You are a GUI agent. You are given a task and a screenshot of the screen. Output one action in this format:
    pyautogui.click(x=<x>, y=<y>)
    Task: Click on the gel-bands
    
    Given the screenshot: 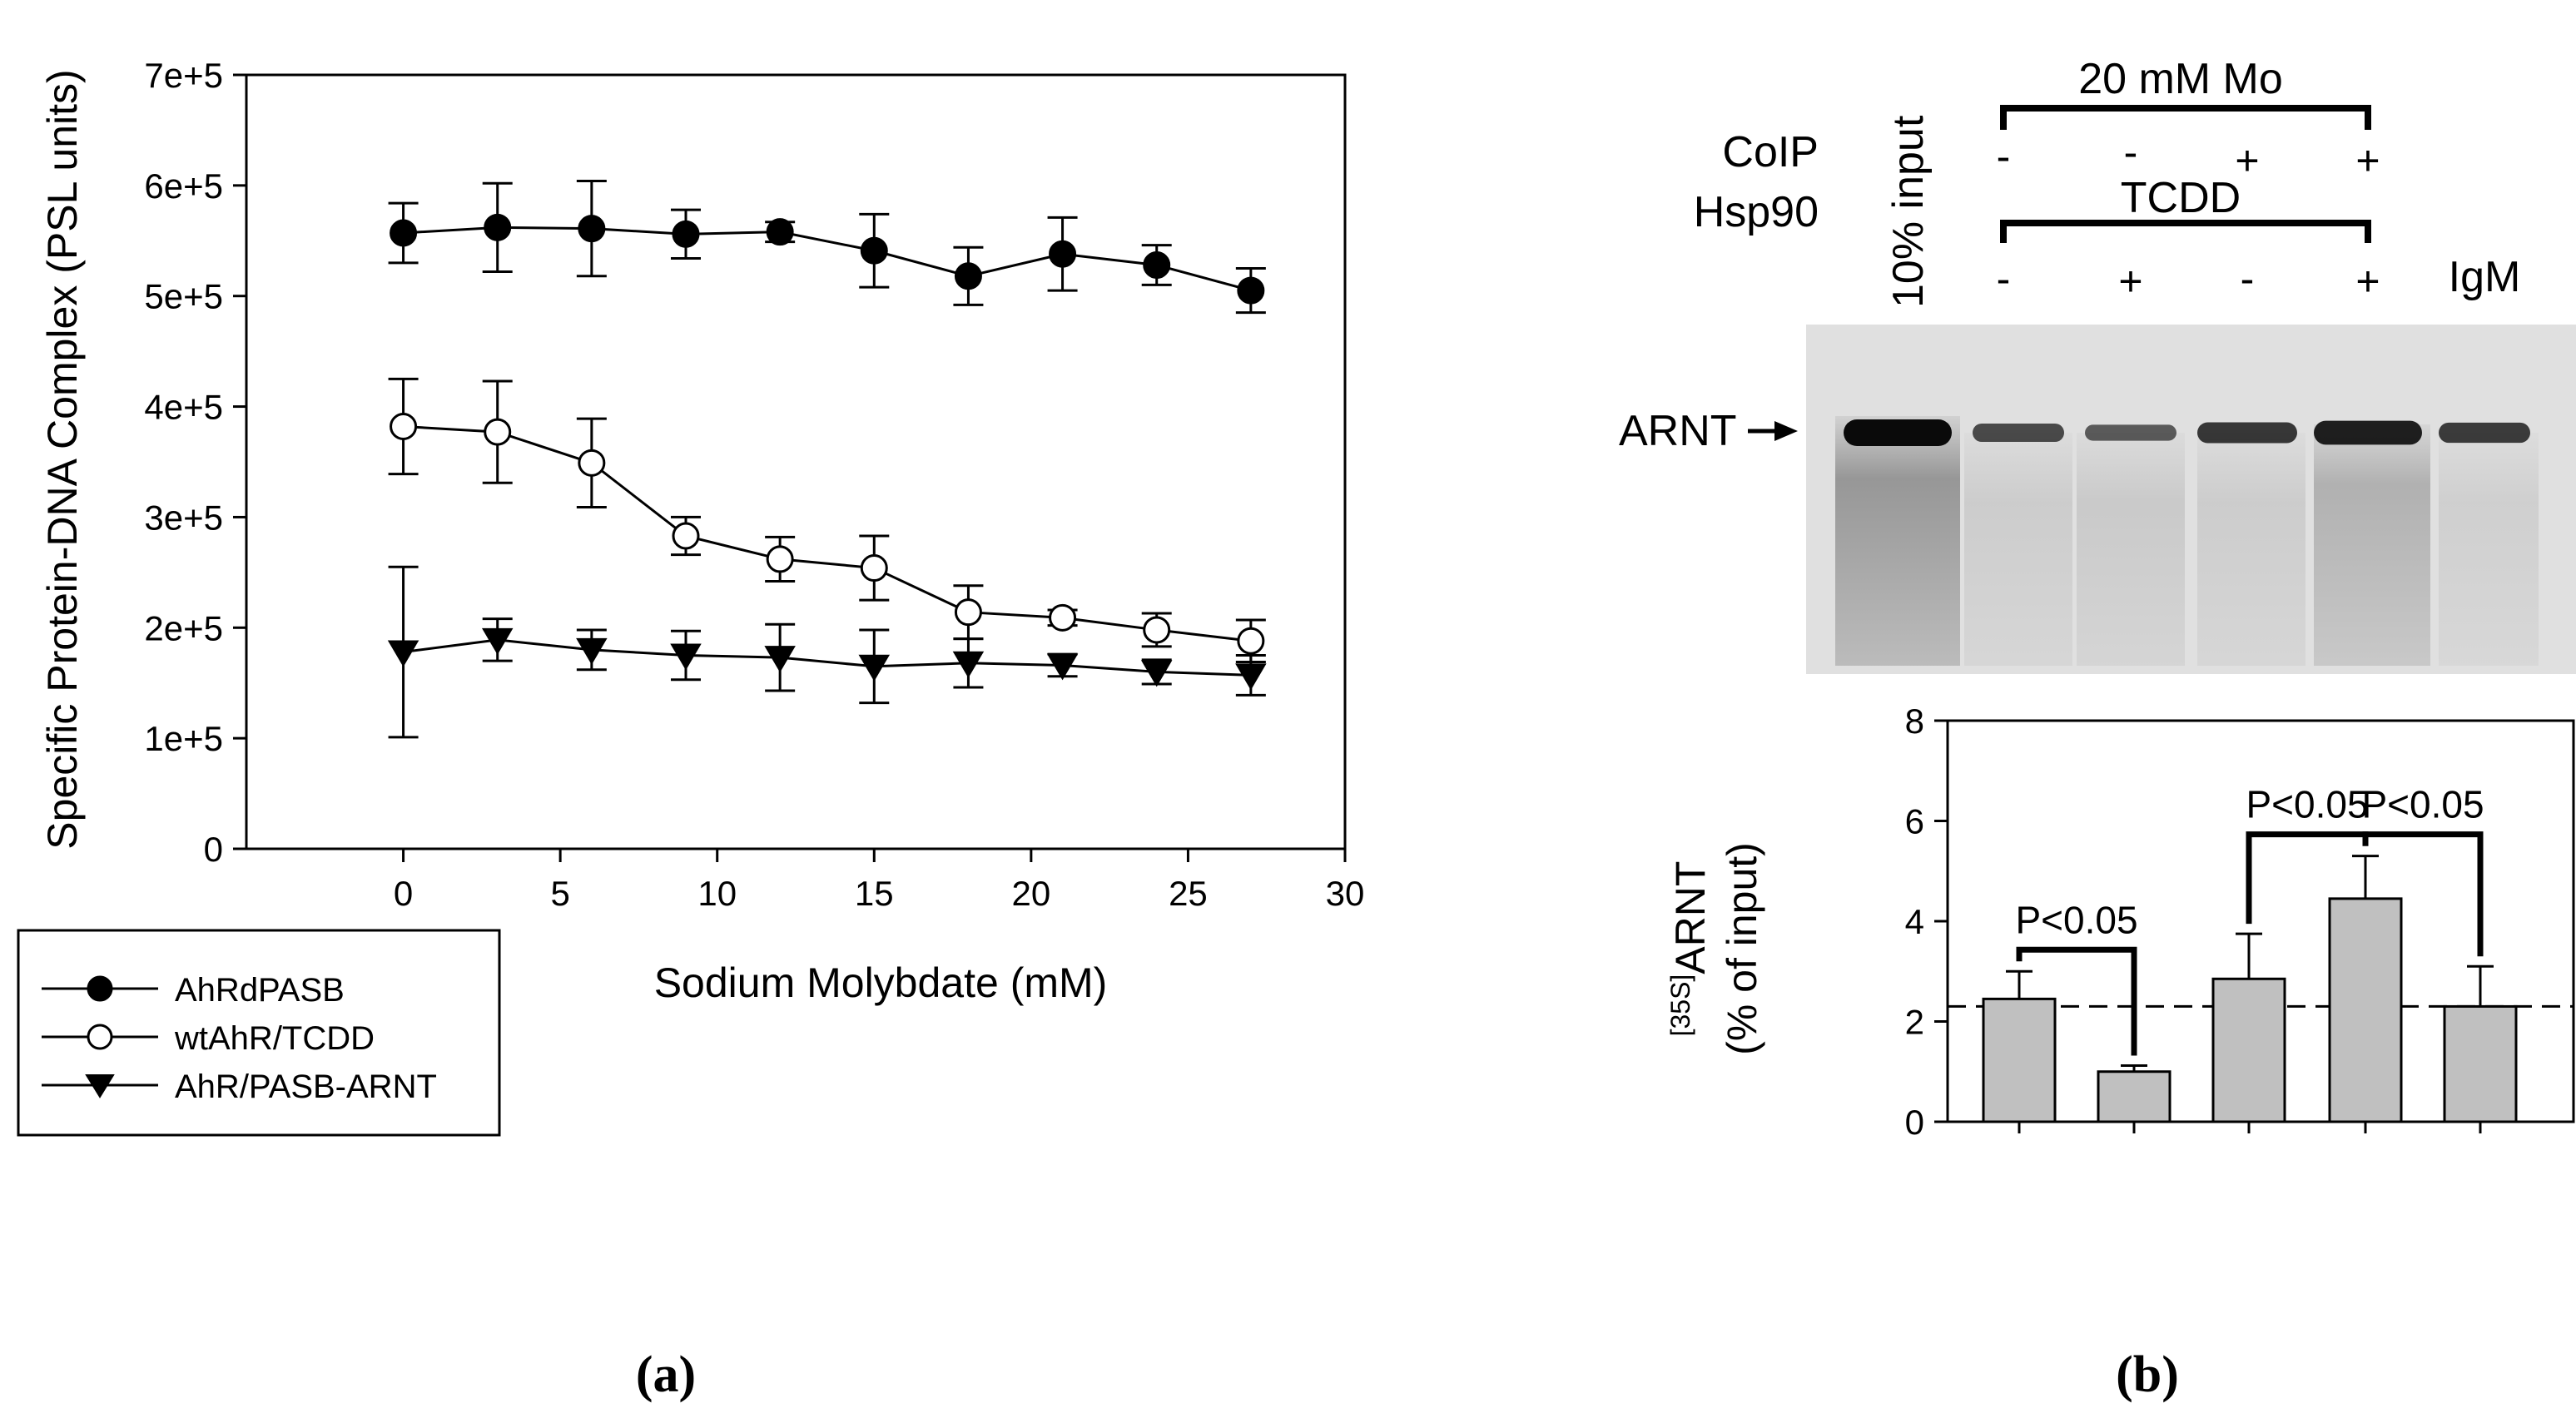 What is the action you would take?
    pyautogui.click(x=2187, y=432)
    